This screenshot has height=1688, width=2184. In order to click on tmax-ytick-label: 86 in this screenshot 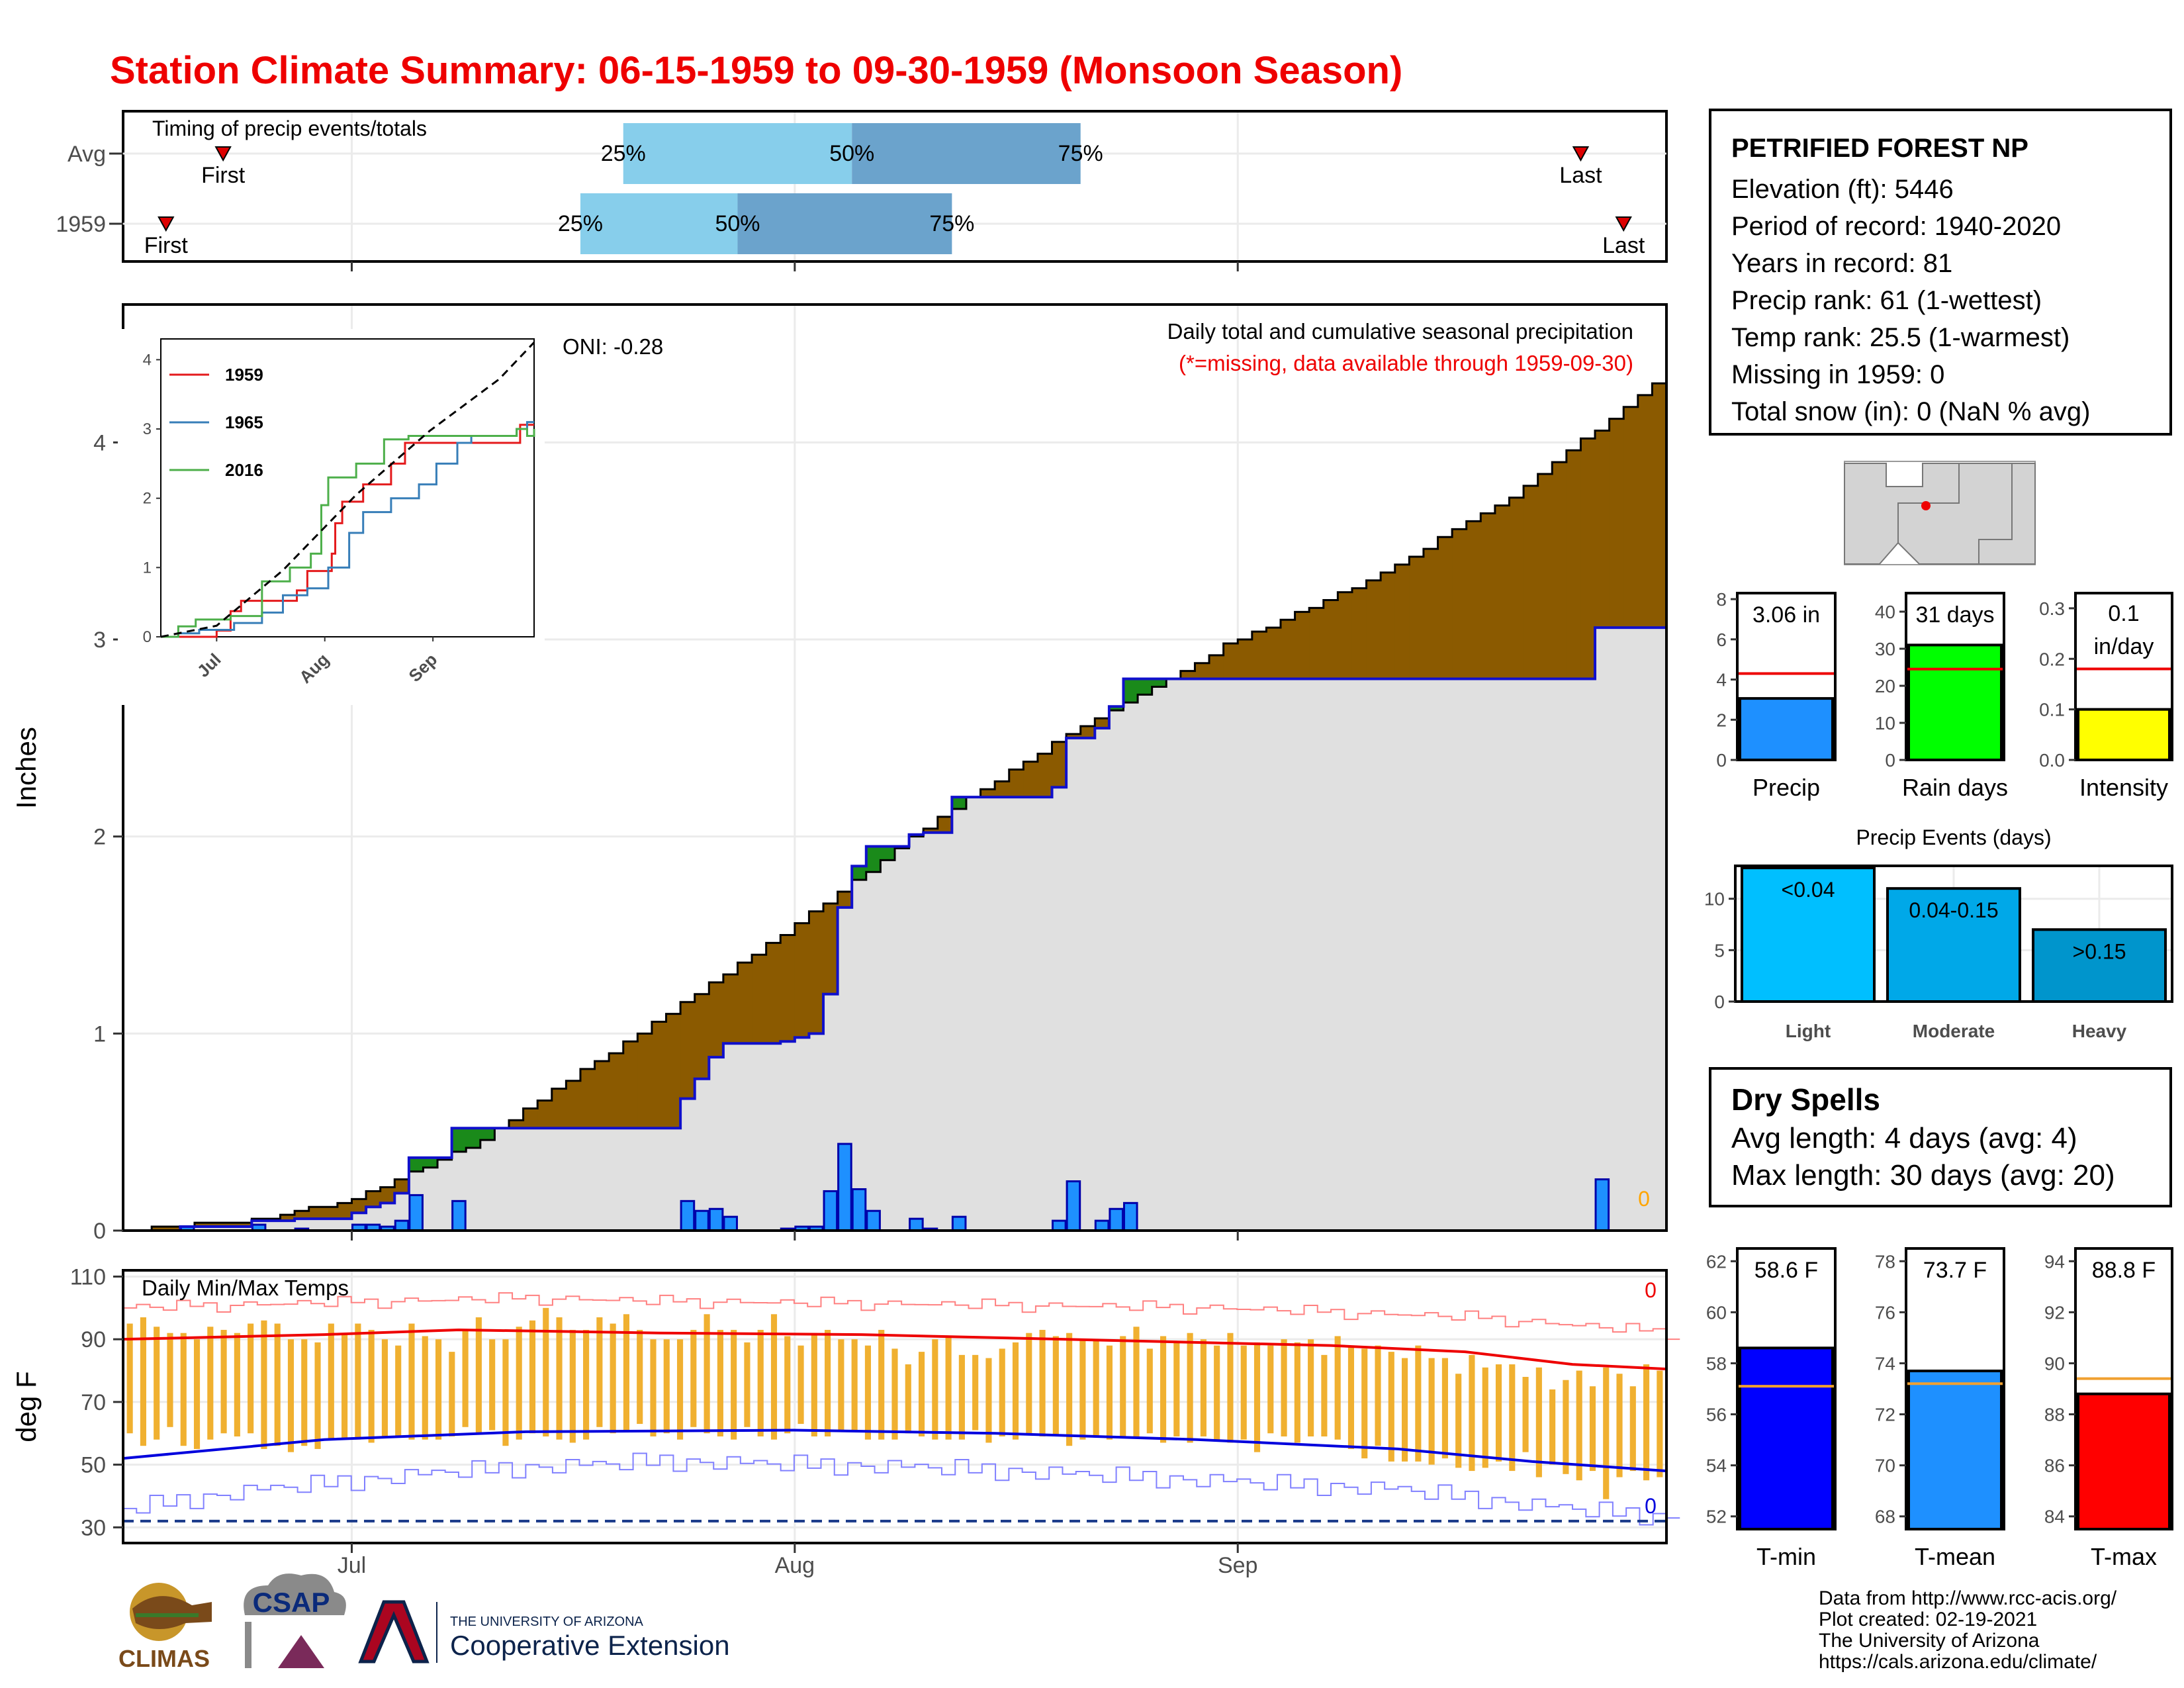, I will do `click(2054, 1466)`.